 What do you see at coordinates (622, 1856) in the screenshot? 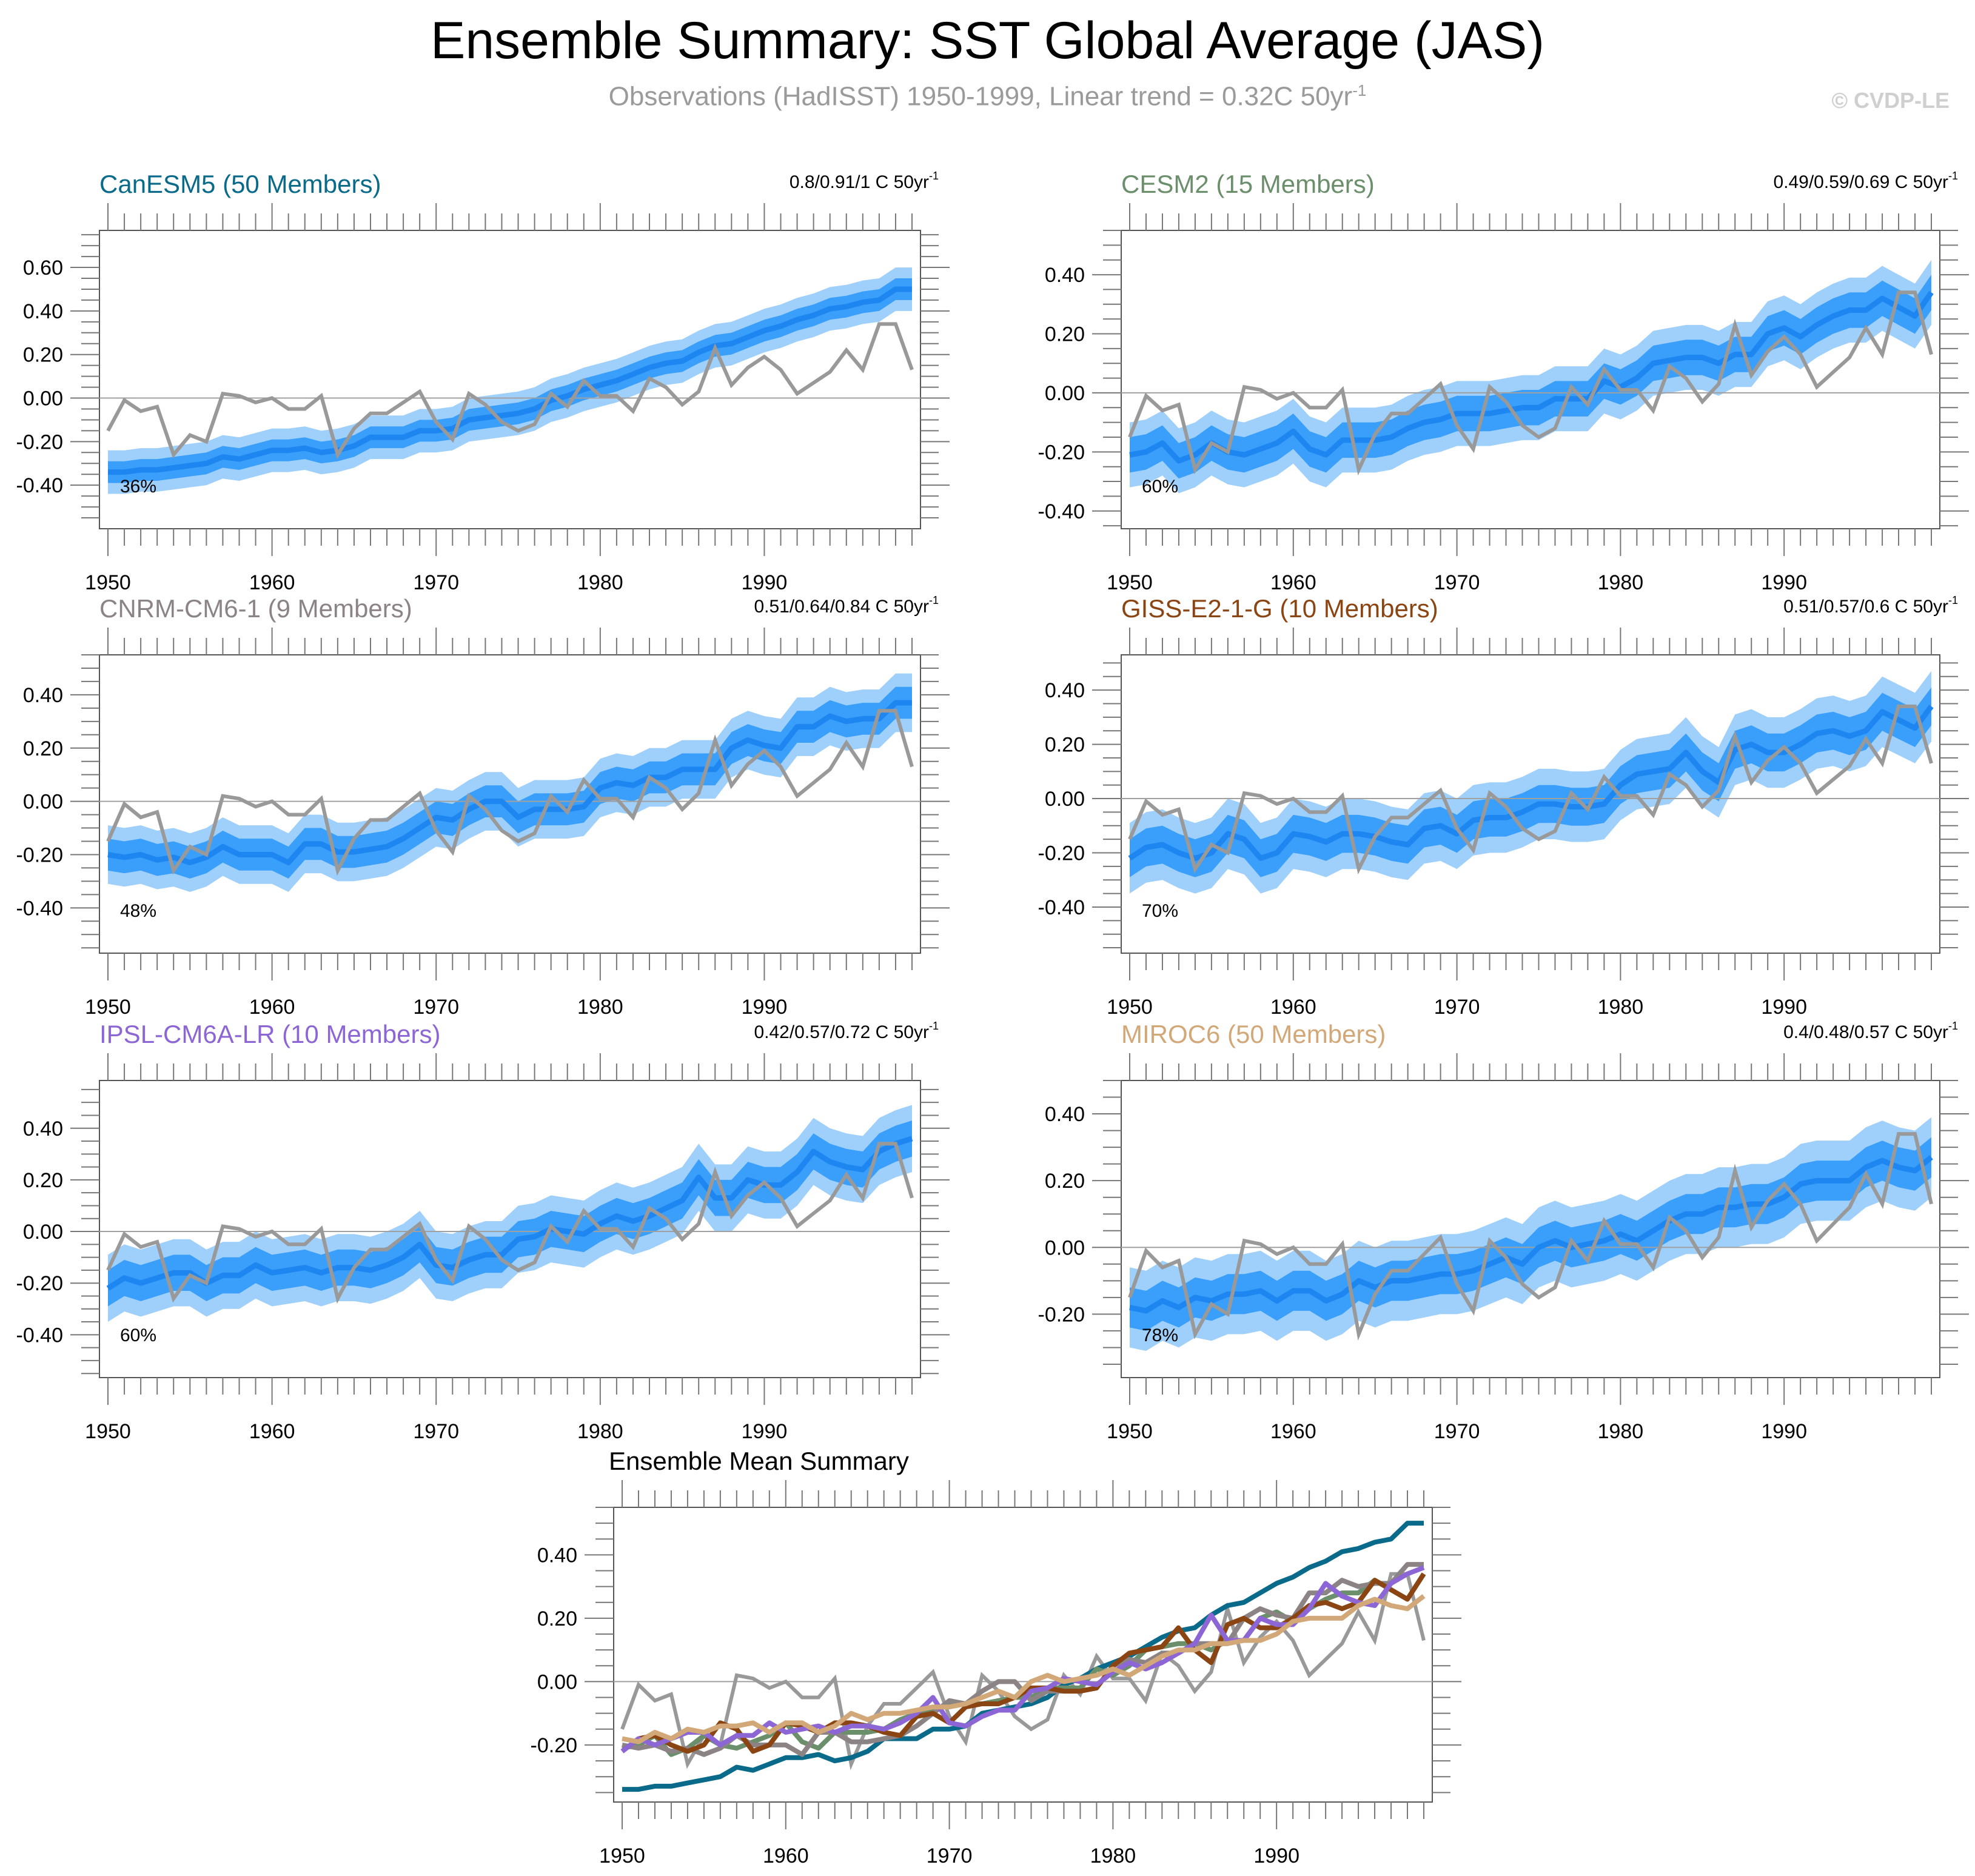
I see `summary-xtick-label: 1950` at bounding box center [622, 1856].